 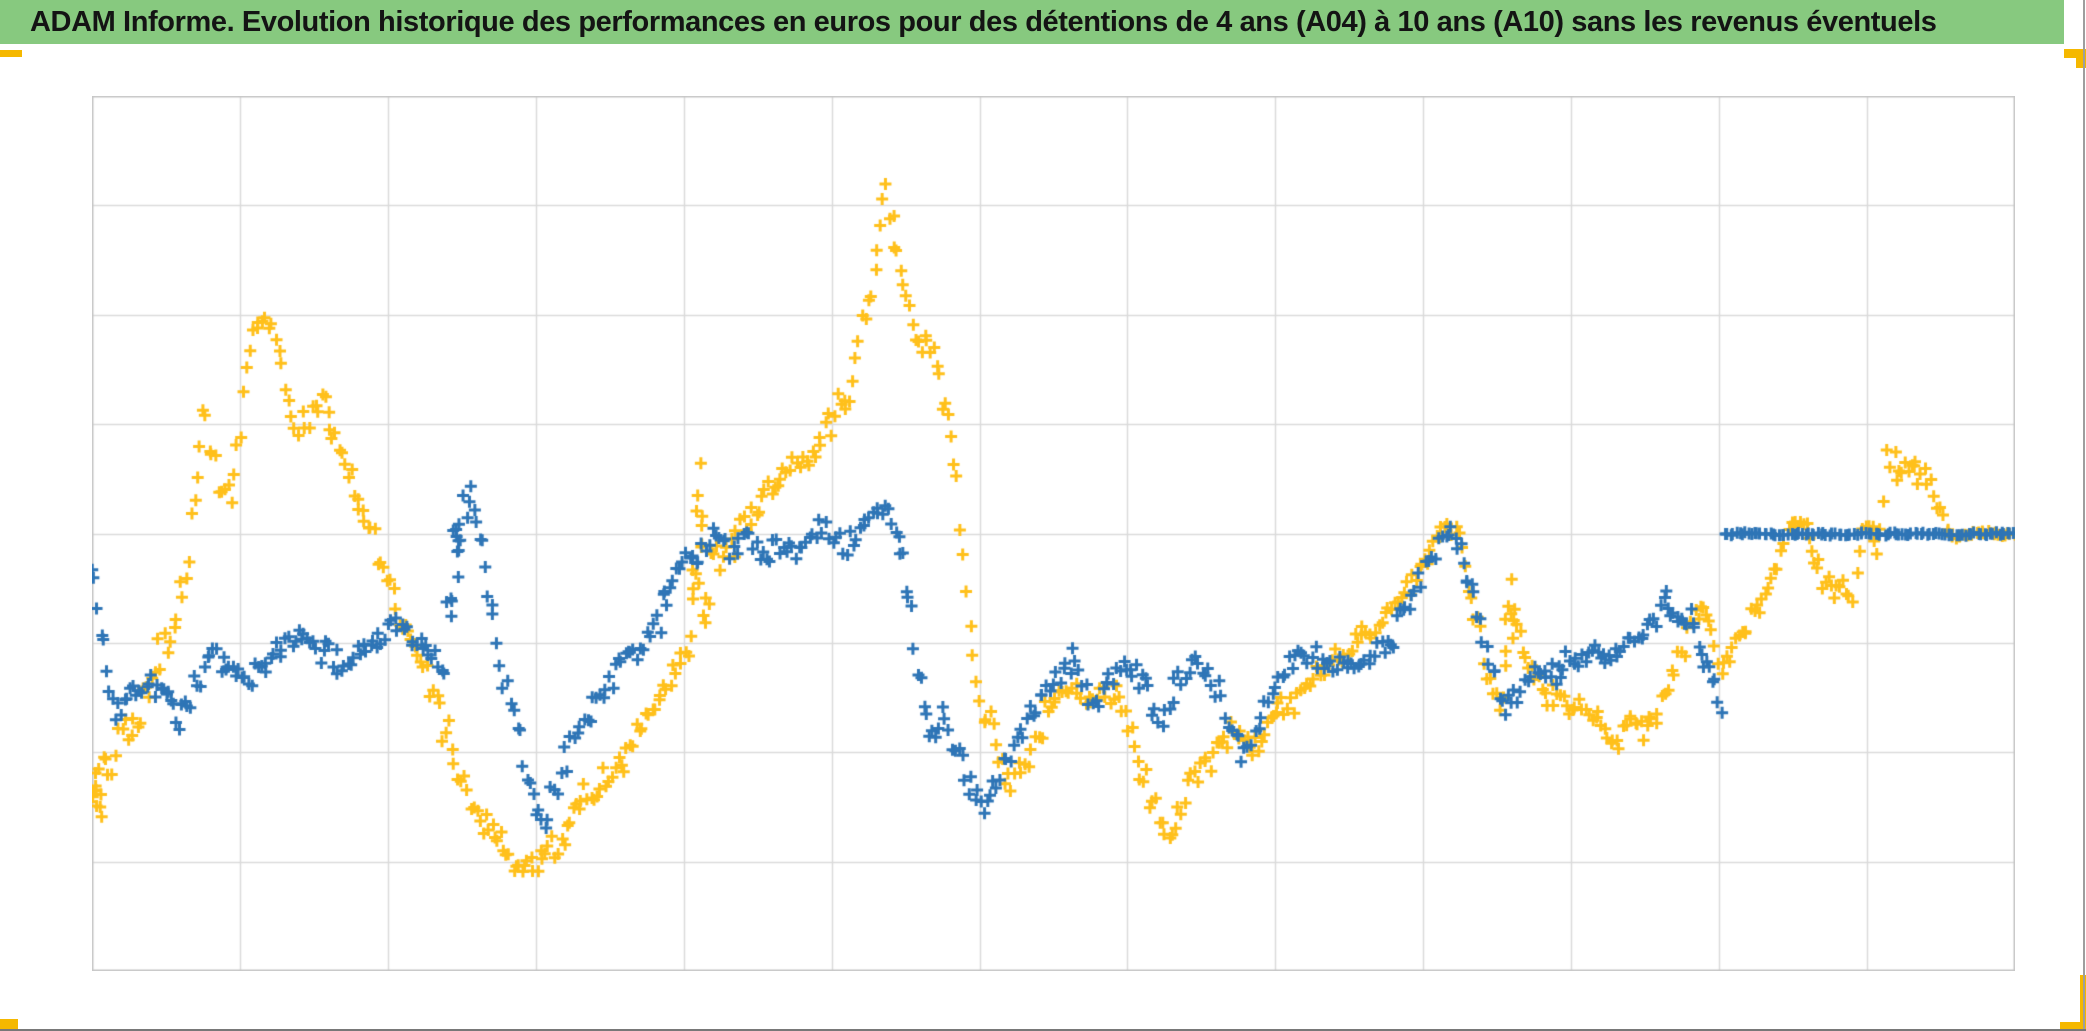 I want to click on corner-mark-top-right-stub, so click(x=2081, y=58).